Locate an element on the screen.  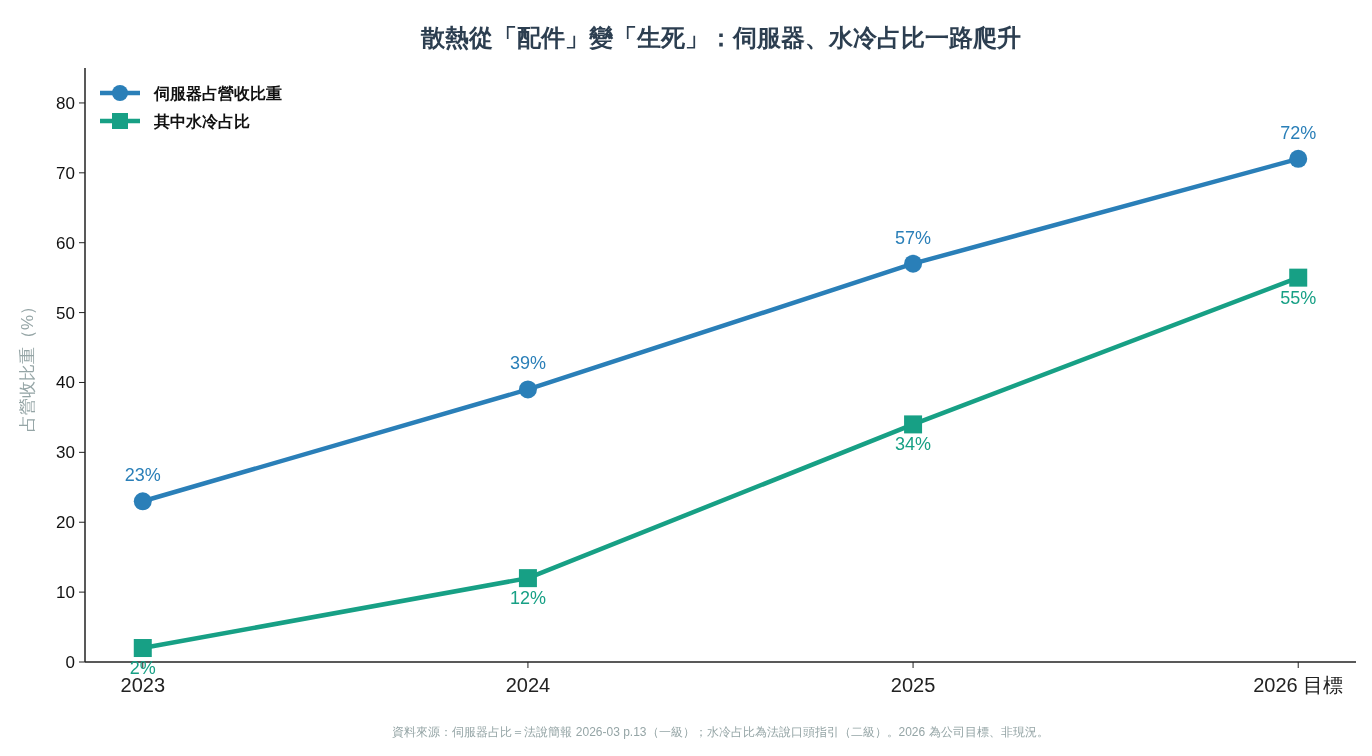
y-tick-label: 50 is located at coordinates (65, 313).